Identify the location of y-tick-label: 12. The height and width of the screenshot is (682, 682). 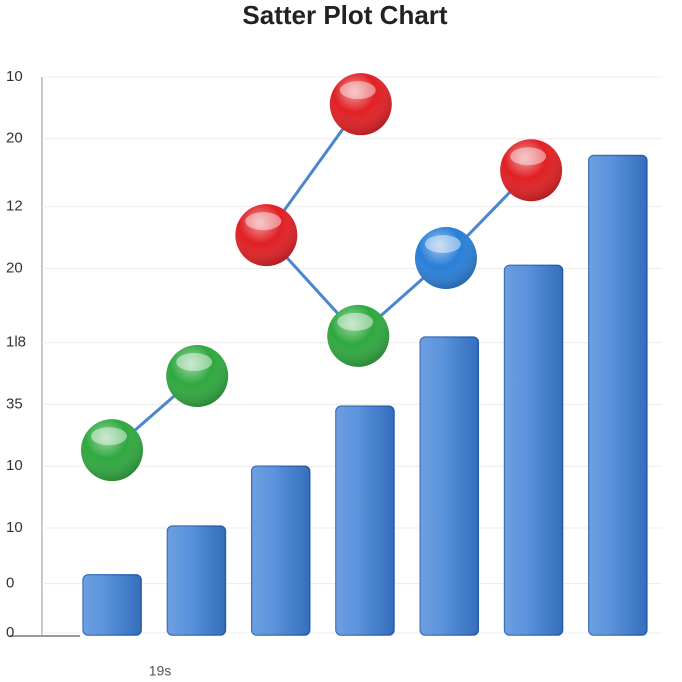
(14, 206).